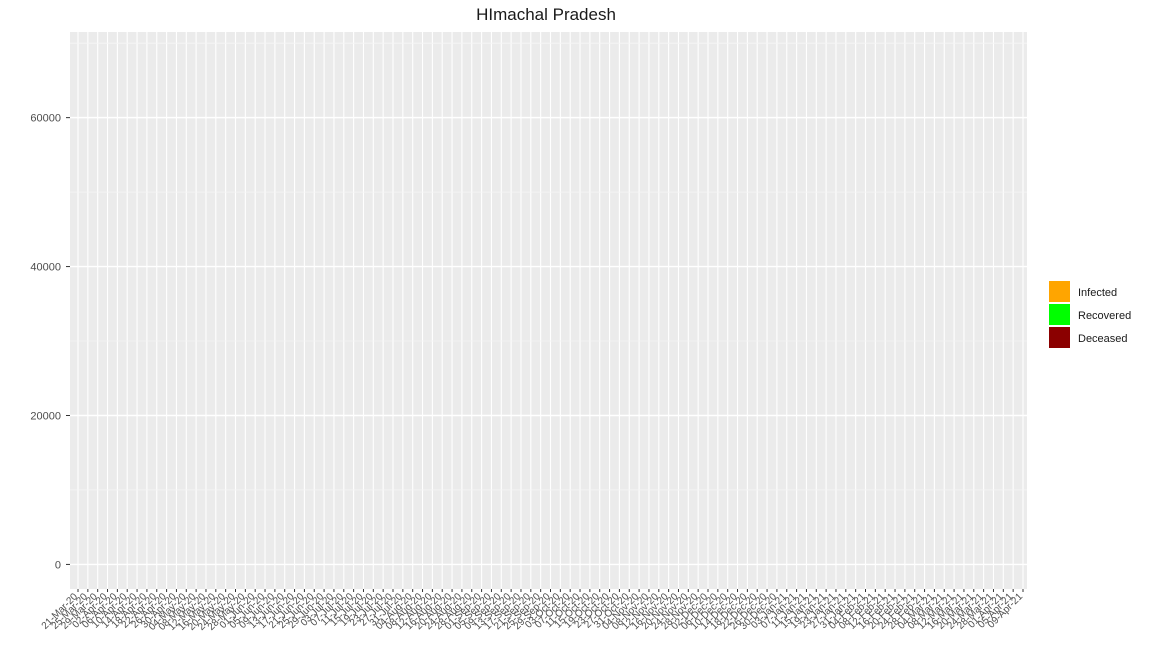 Image resolution: width=1152 pixels, height=672 pixels. I want to click on y-tick-label: 20000, so click(45, 416).